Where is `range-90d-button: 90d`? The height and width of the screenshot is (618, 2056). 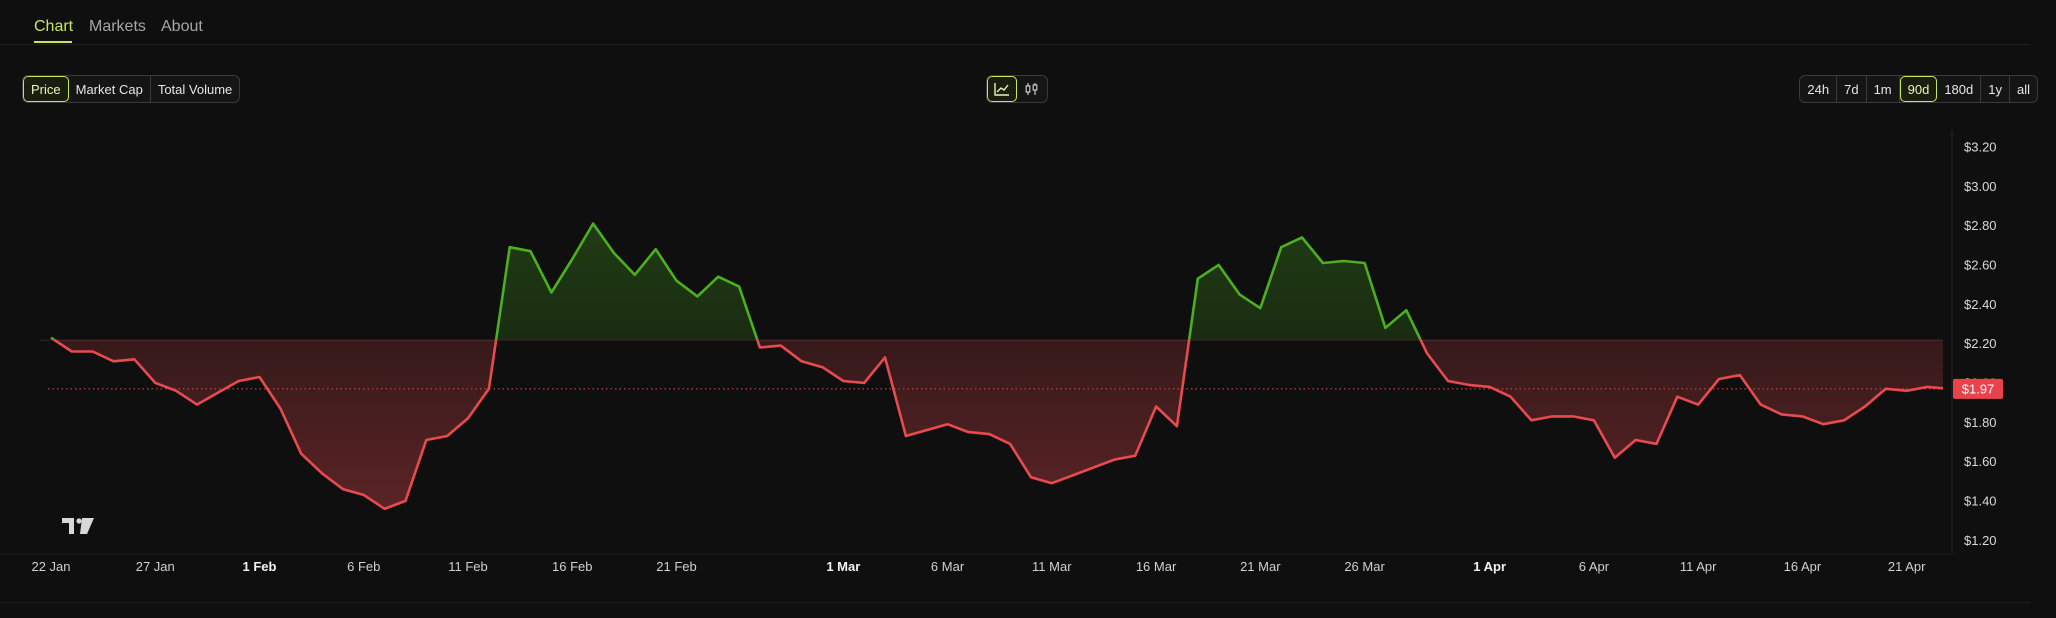 range-90d-button: 90d is located at coordinates (1918, 89).